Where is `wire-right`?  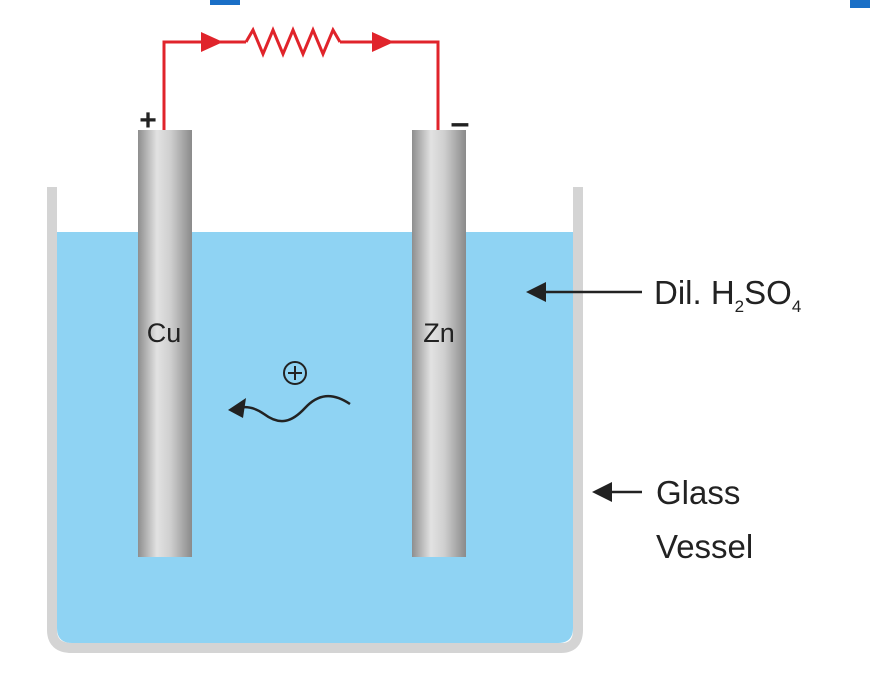
wire-right is located at coordinates (390, 85).